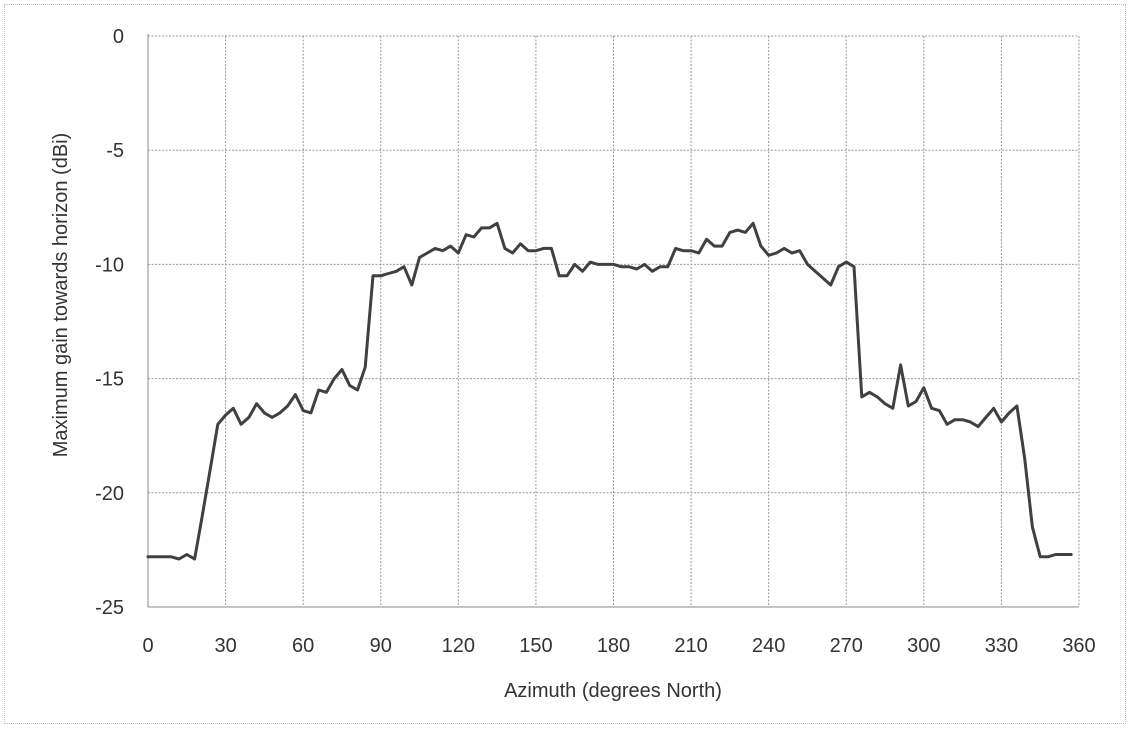  I want to click on x-tick-label: 300, so click(923, 646).